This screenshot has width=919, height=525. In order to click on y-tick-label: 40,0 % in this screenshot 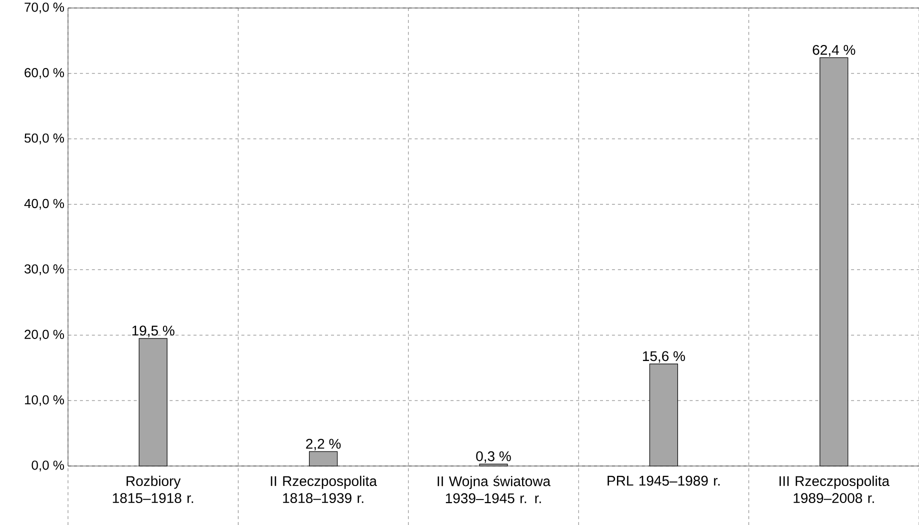, I will do `click(44, 204)`.